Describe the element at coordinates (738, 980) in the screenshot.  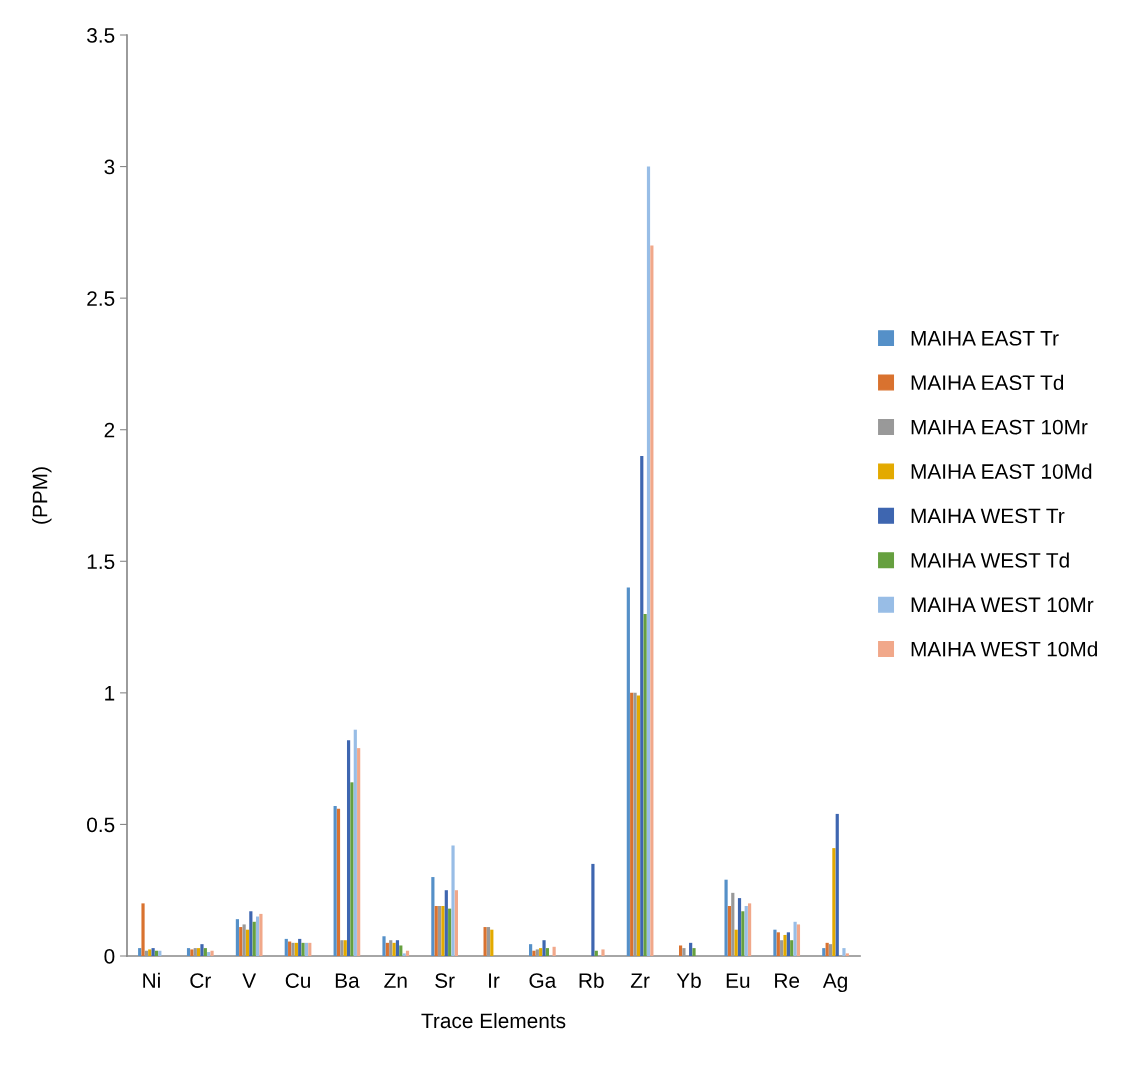
I see `x-tick-label: Eu` at that location.